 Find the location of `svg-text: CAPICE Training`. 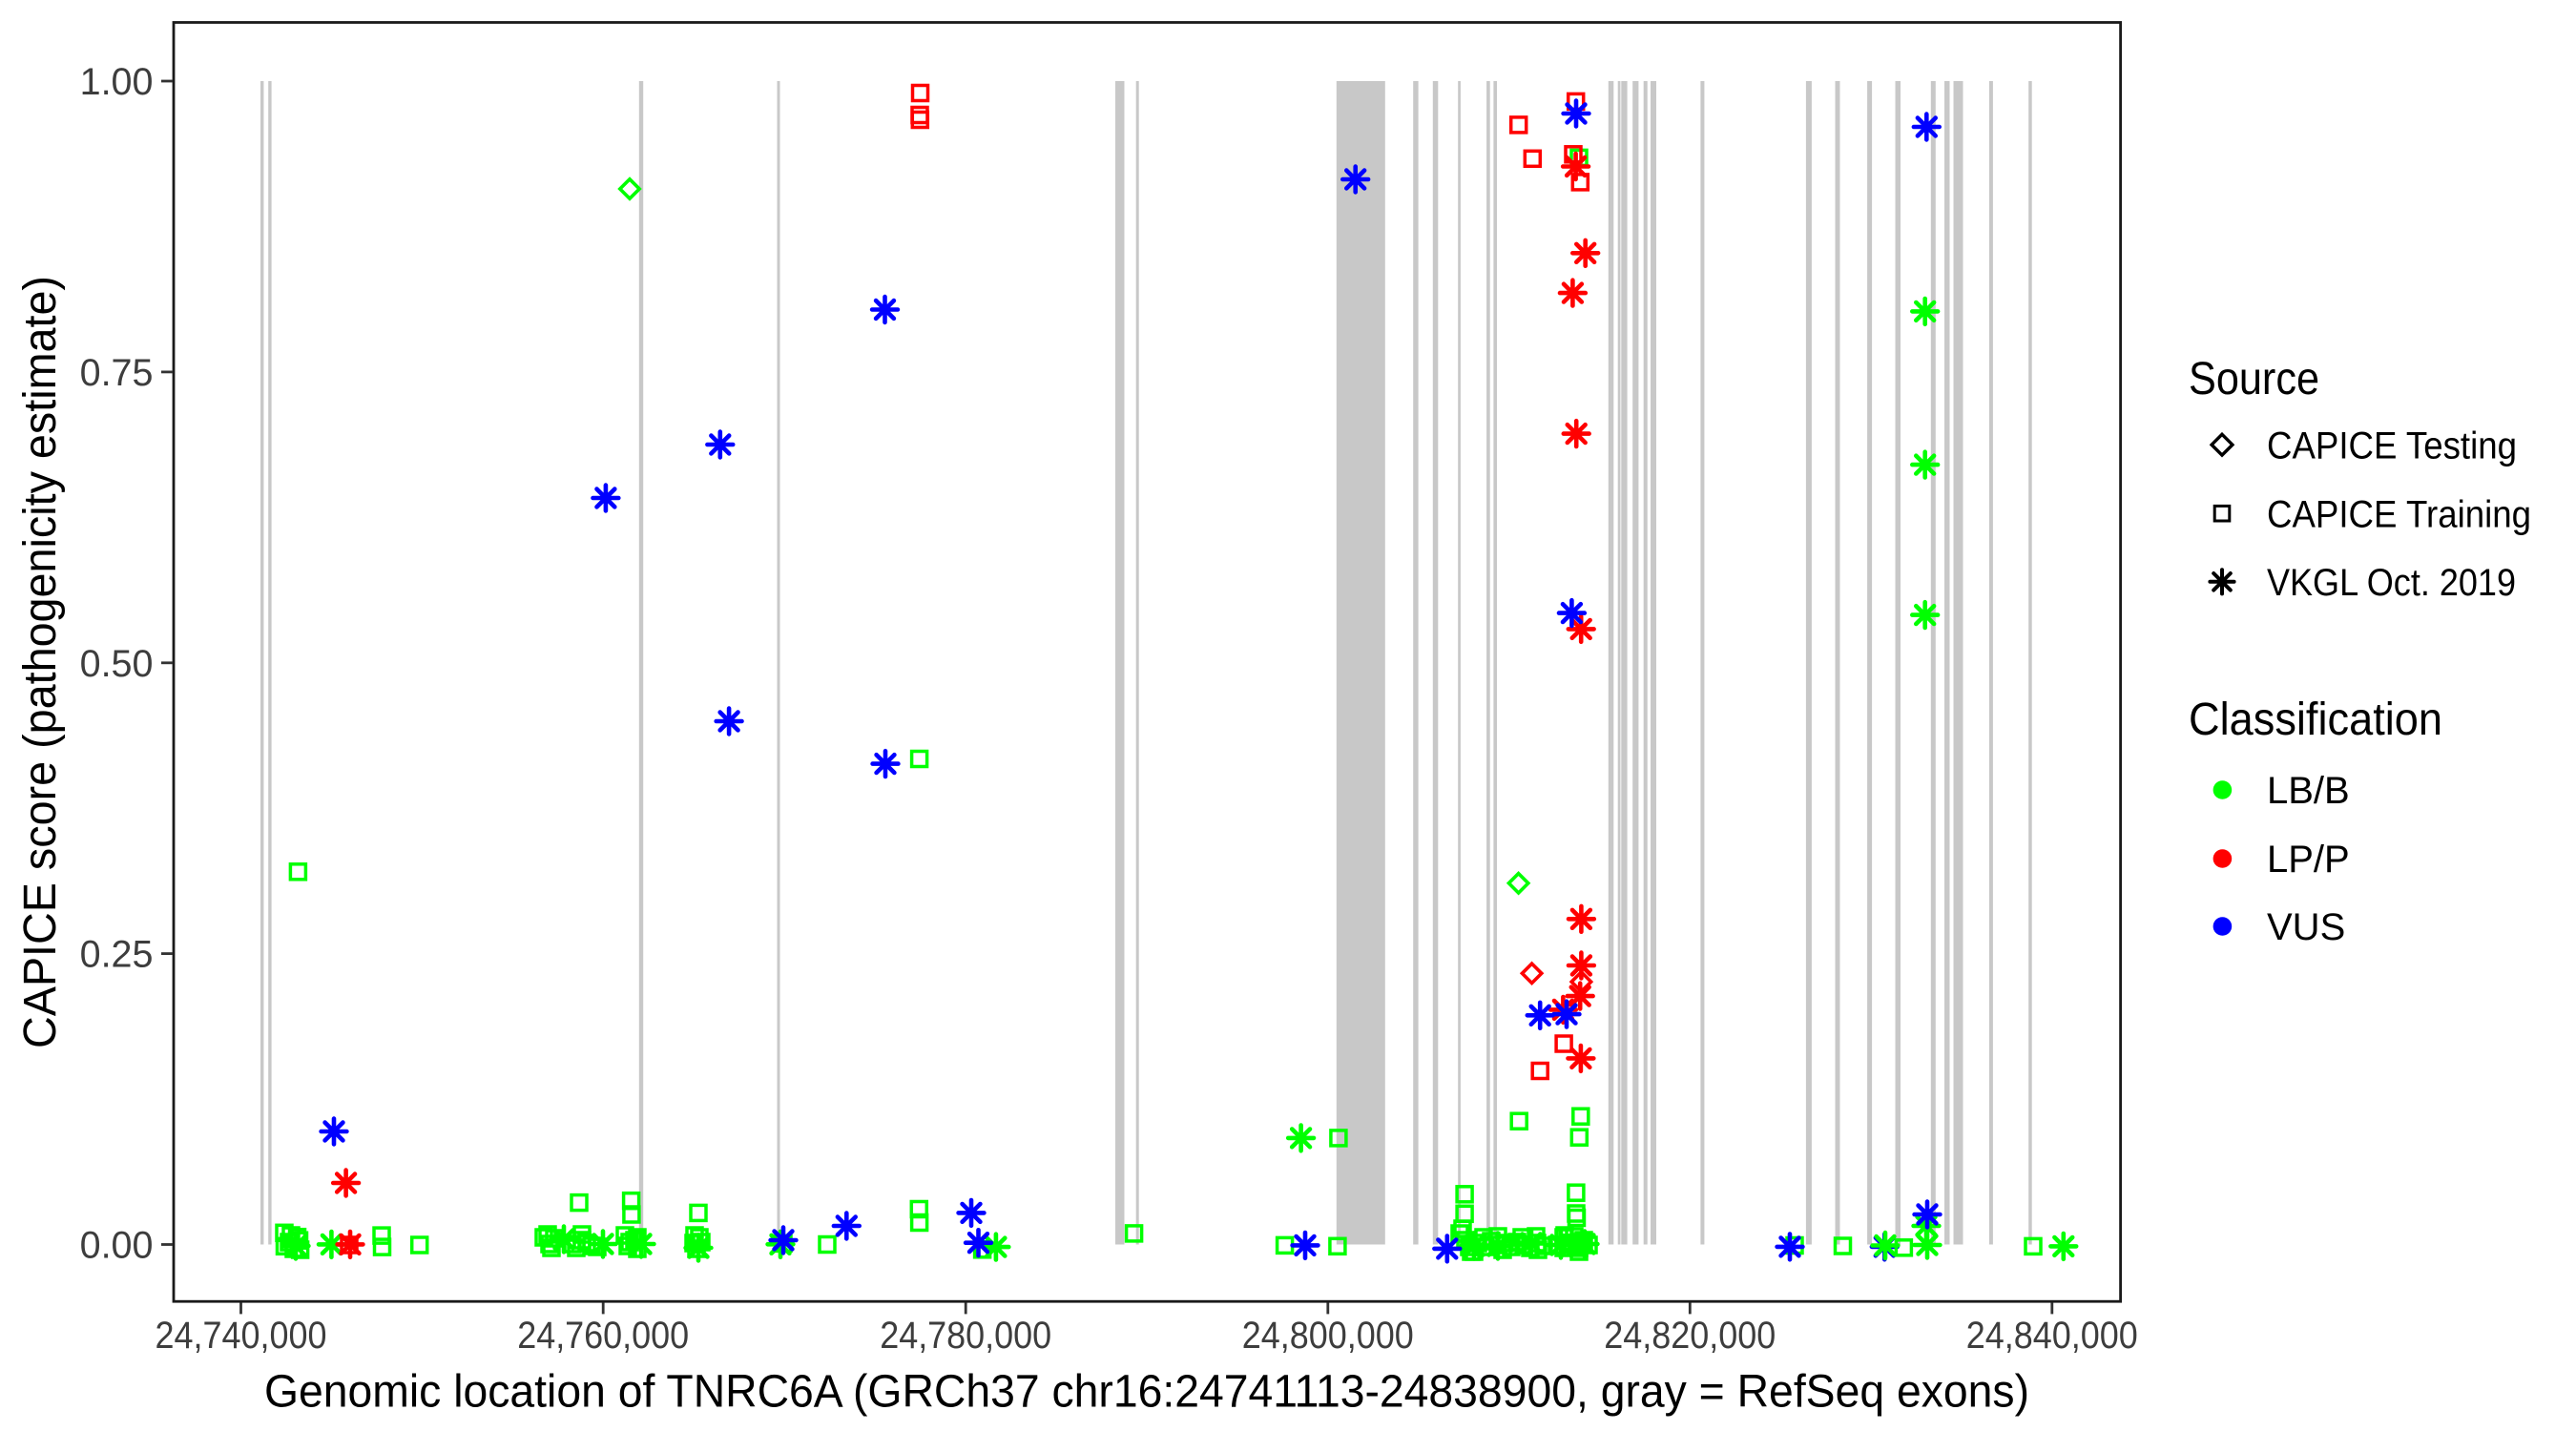

svg-text: CAPICE Training is located at coordinates (2399, 514).